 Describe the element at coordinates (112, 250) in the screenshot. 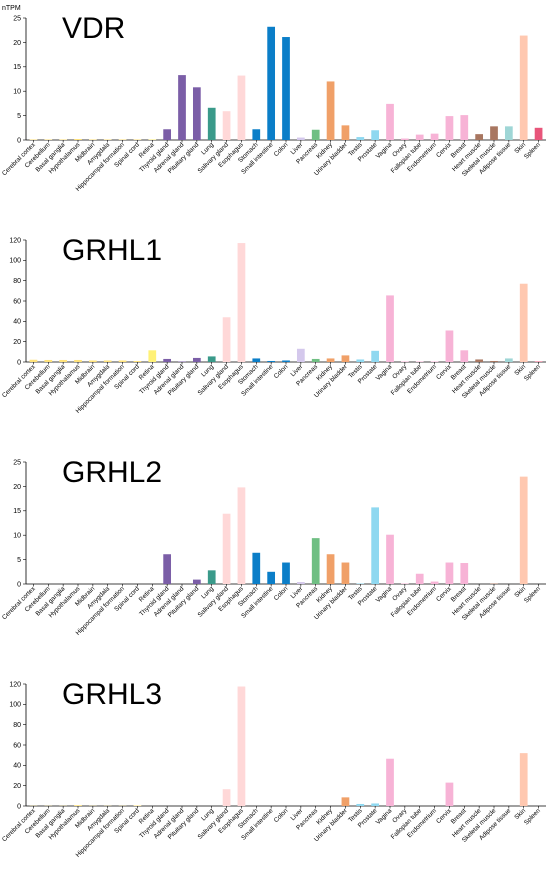

I see `gene-title: GRHL1` at that location.